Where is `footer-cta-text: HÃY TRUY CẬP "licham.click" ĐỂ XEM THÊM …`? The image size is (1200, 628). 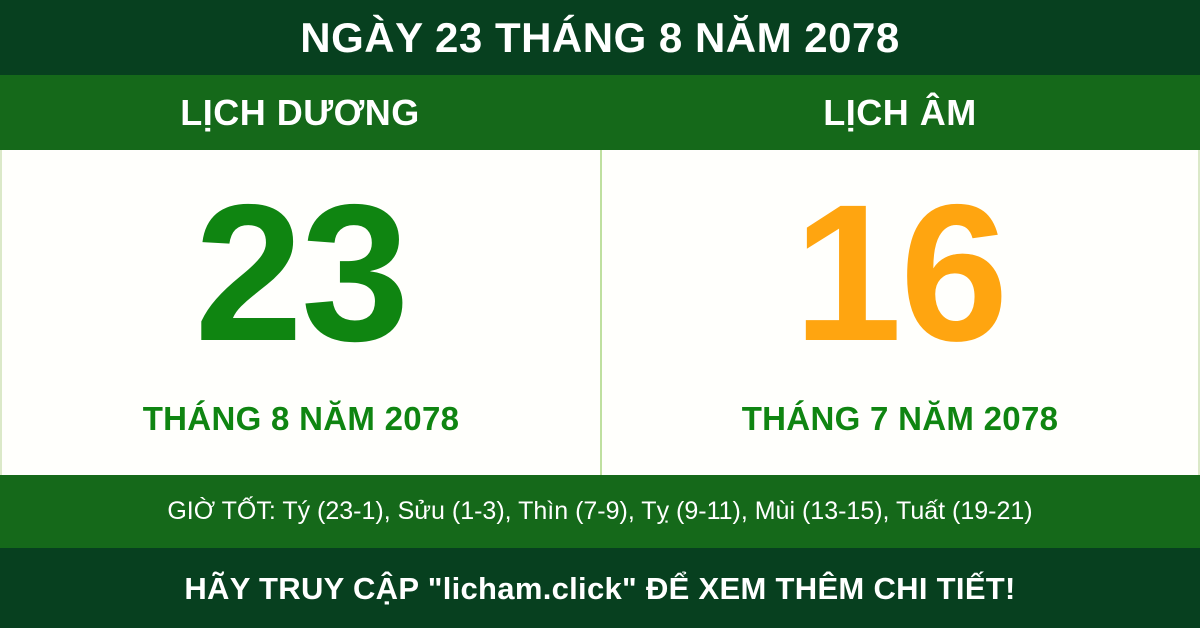 footer-cta-text: HÃY TRUY CẬP "licham.click" ĐỂ XEM THÊM … is located at coordinates (600, 588).